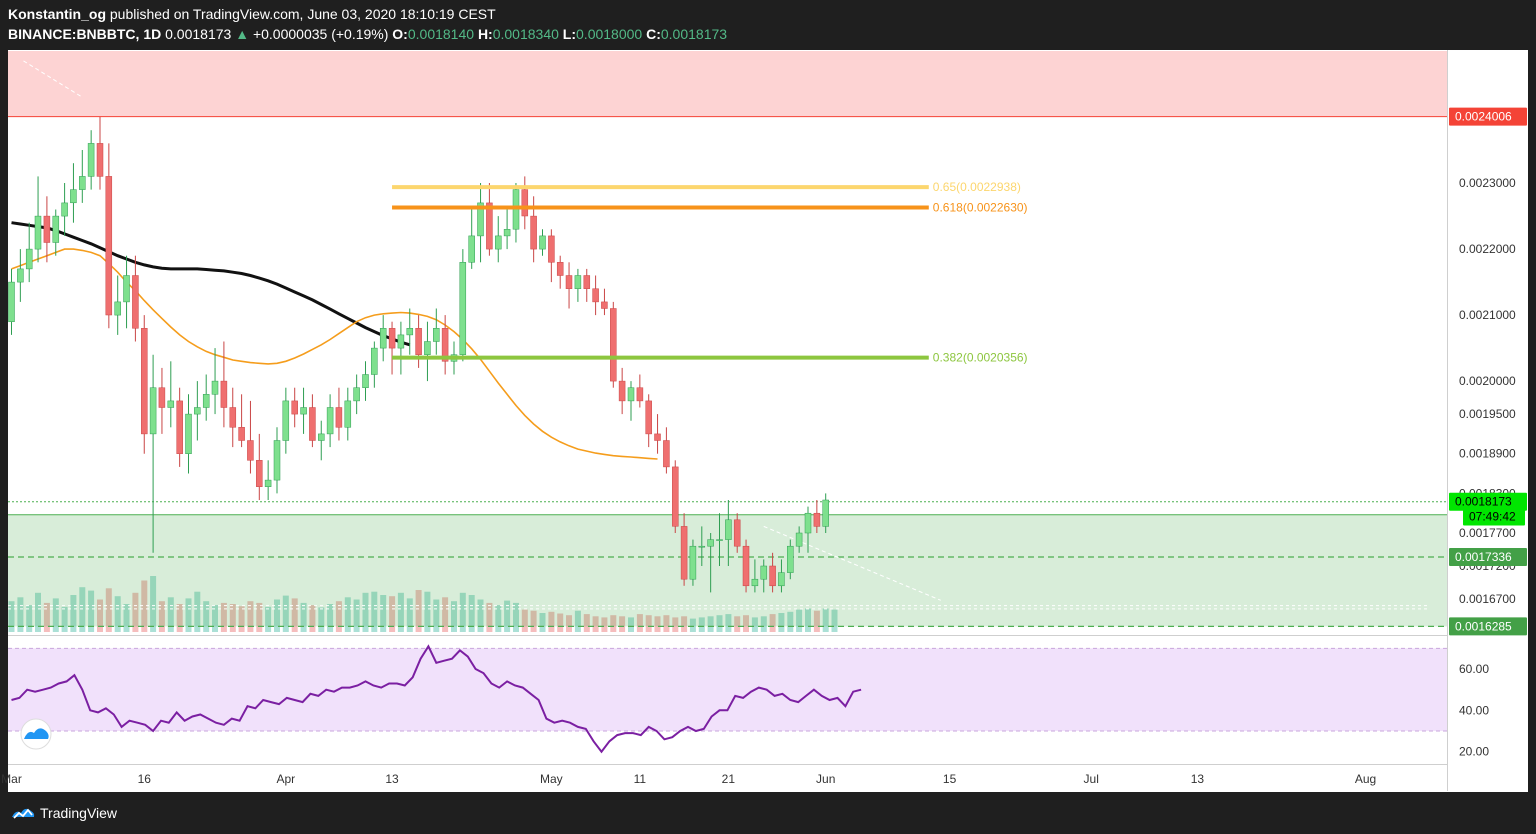 This screenshot has height=834, width=1536. What do you see at coordinates (23, 813) in the screenshot?
I see `tradingview-logo-icon` at bounding box center [23, 813].